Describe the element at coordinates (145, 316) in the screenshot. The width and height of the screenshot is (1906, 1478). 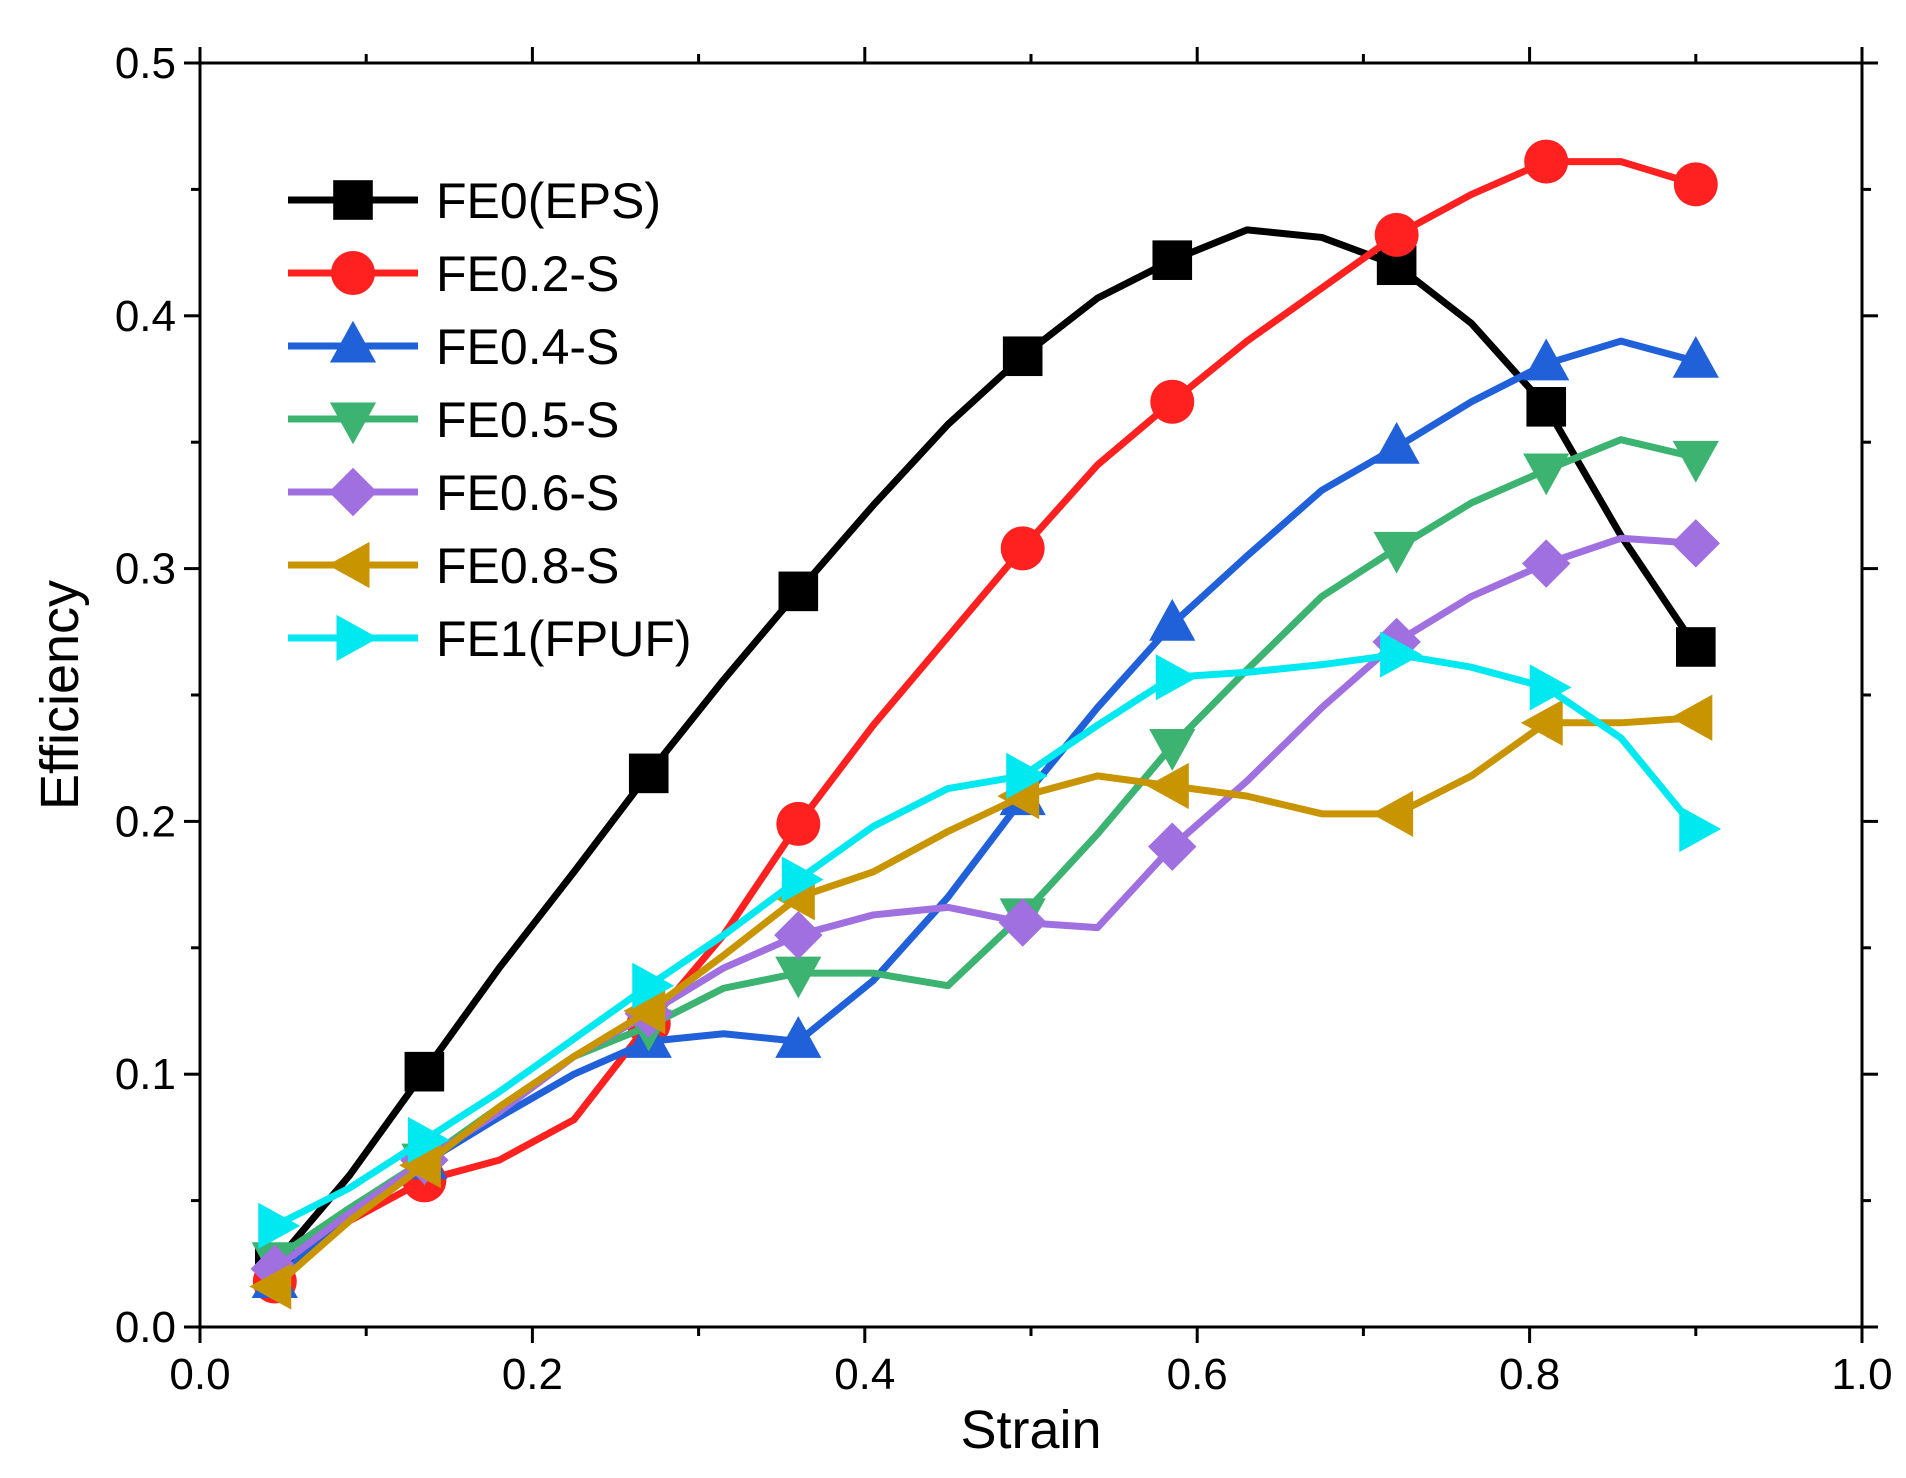
I see `y-tick-label: 0.4` at that location.